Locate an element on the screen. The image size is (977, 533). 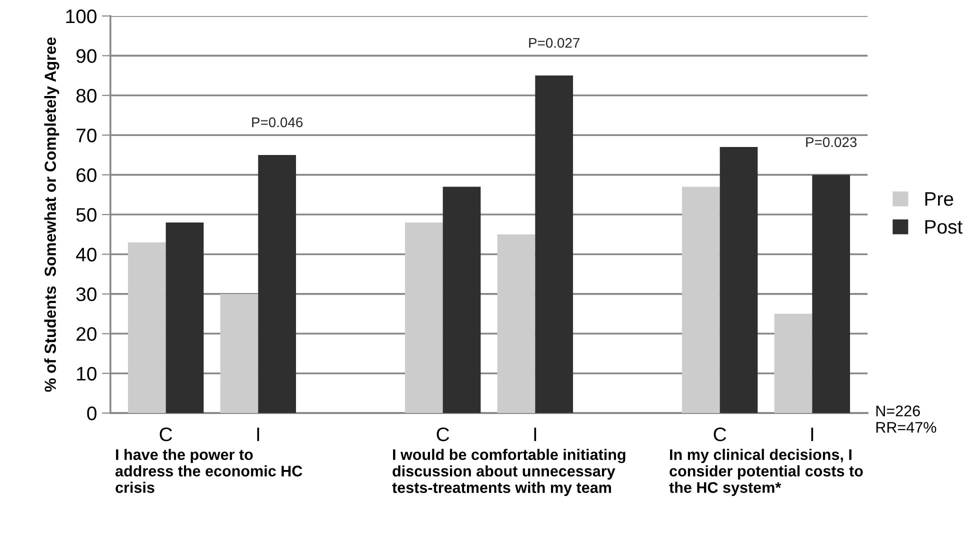
y-tick-label: 90 is located at coordinates (86, 56).